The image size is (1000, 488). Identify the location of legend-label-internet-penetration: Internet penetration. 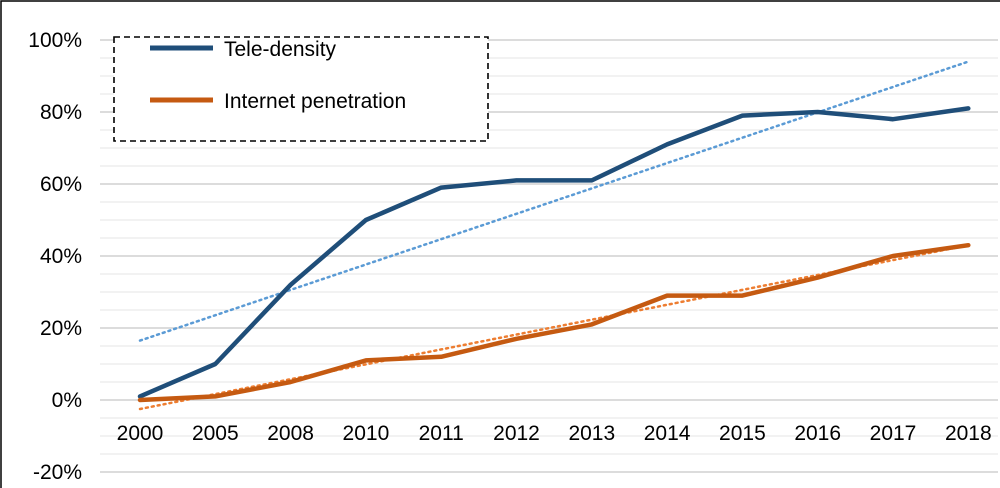
(315, 101).